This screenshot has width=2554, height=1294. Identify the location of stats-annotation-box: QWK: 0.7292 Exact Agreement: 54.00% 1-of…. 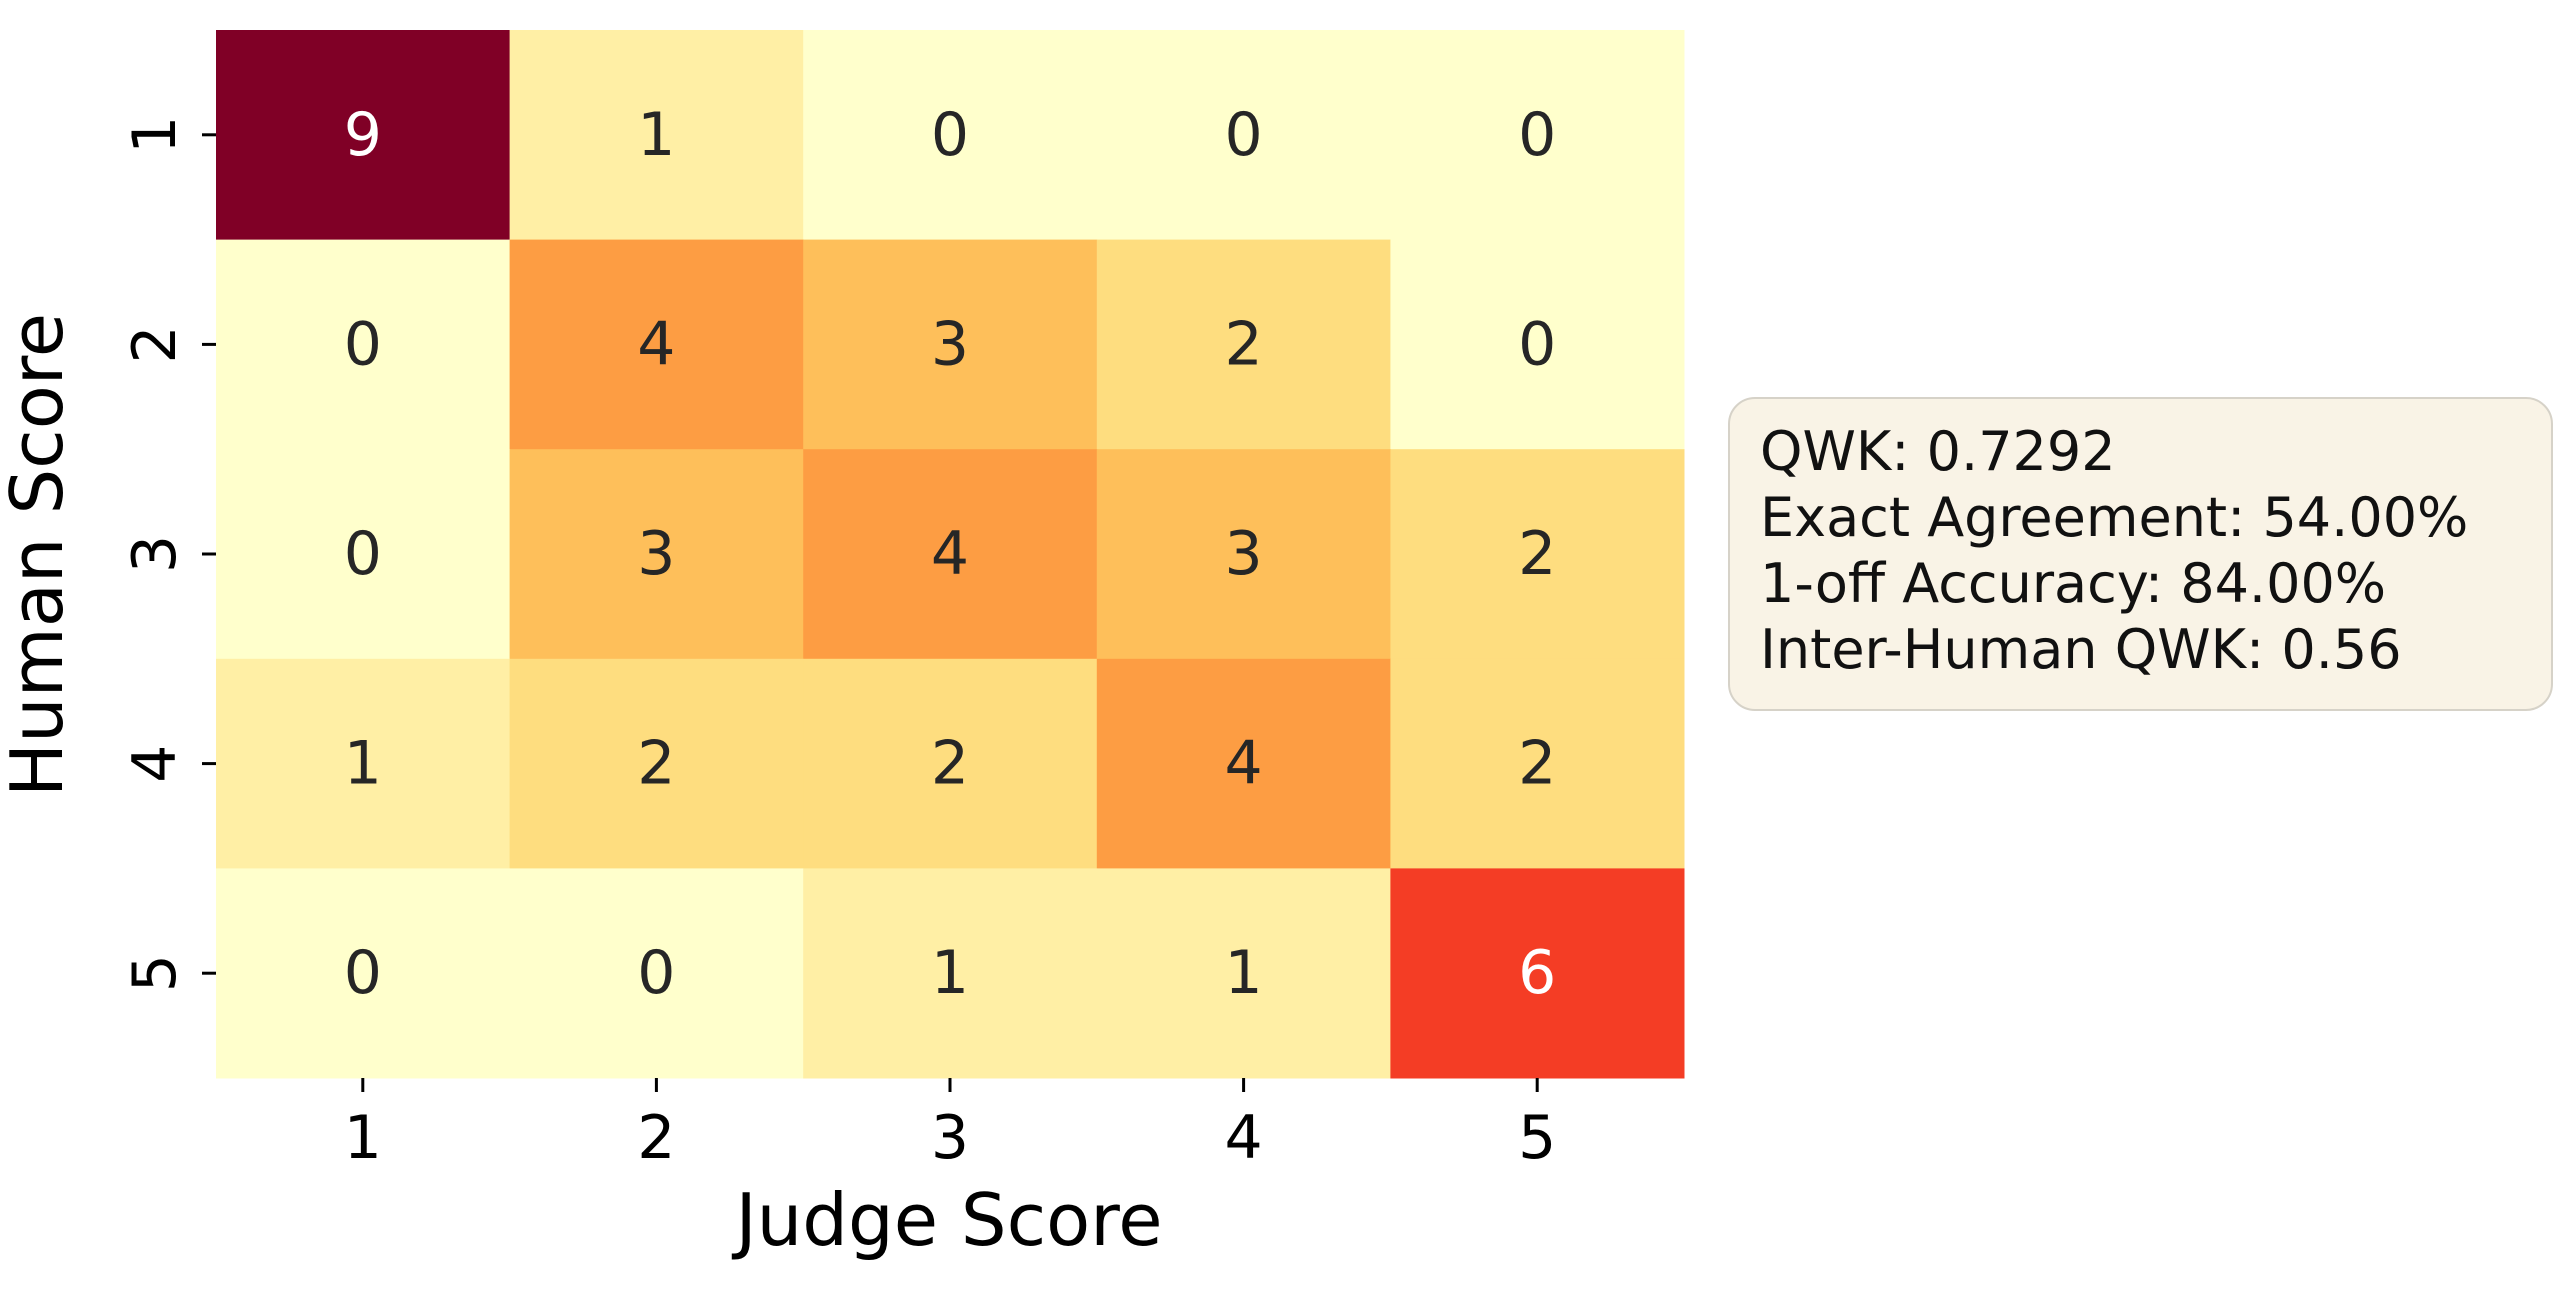
(2140, 554).